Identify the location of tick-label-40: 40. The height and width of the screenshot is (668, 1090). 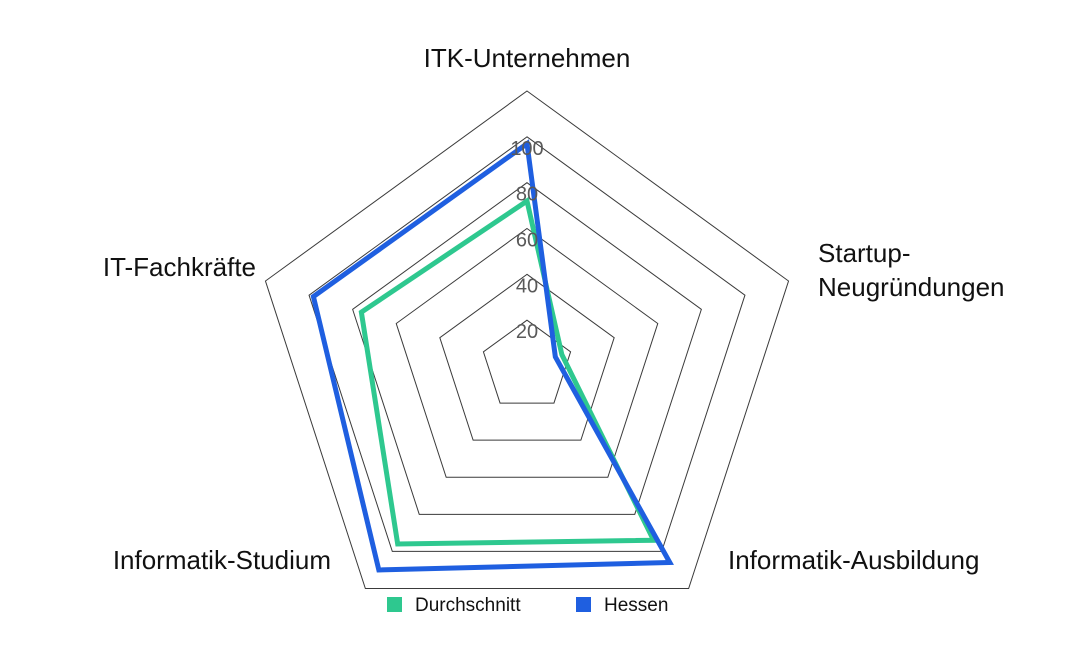
(527, 286).